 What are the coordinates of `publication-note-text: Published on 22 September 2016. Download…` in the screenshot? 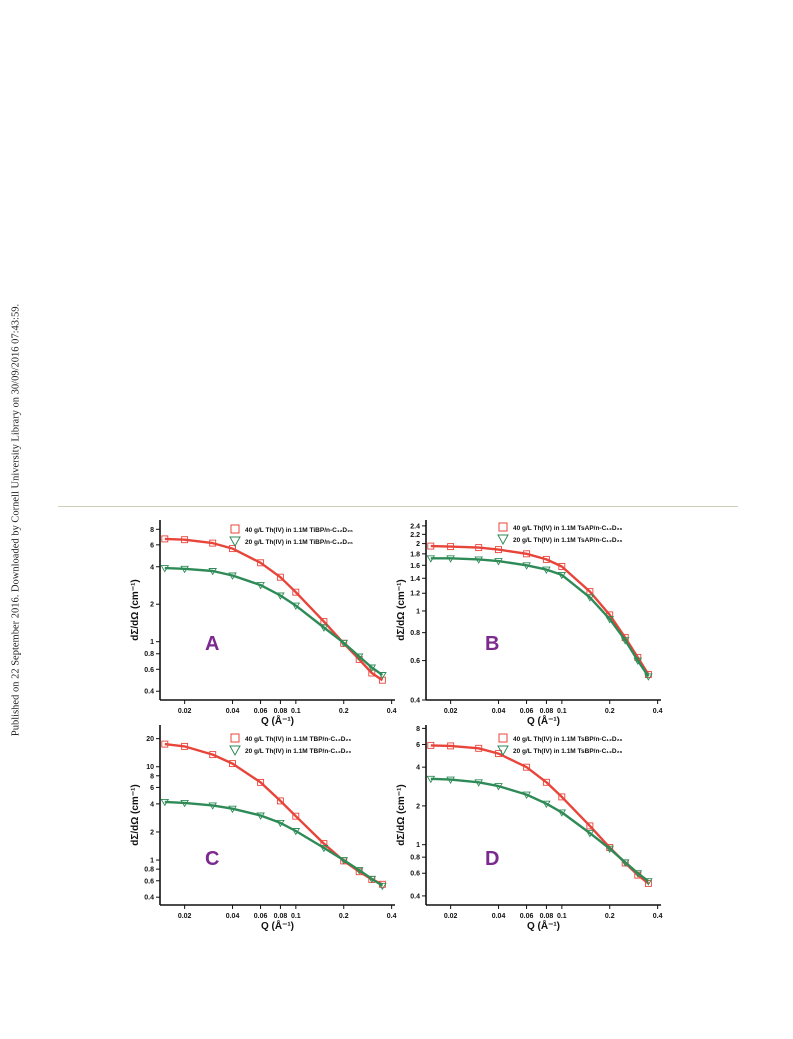 It's located at (16, 520).